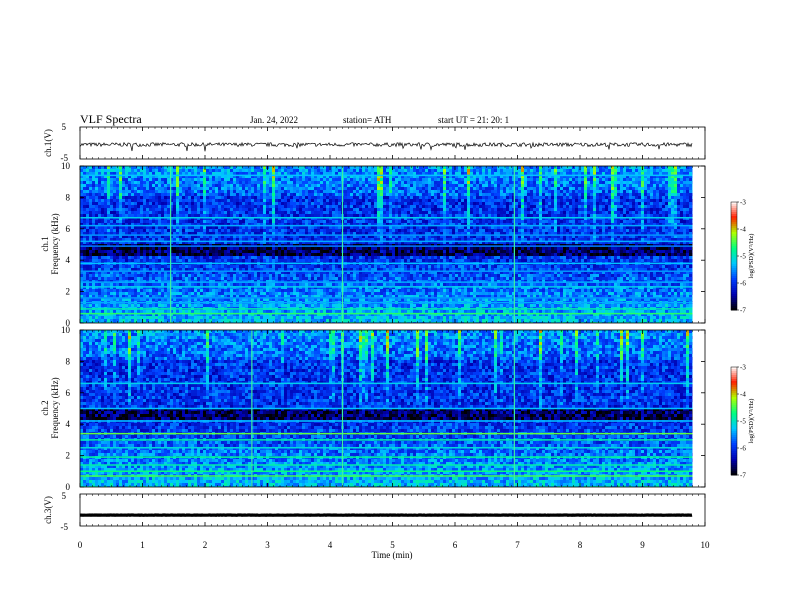 This screenshot has height=612, width=792. What do you see at coordinates (55, 407) in the screenshot?
I see `ch2-ylabel-frequency: Frequency (kHz)` at bounding box center [55, 407].